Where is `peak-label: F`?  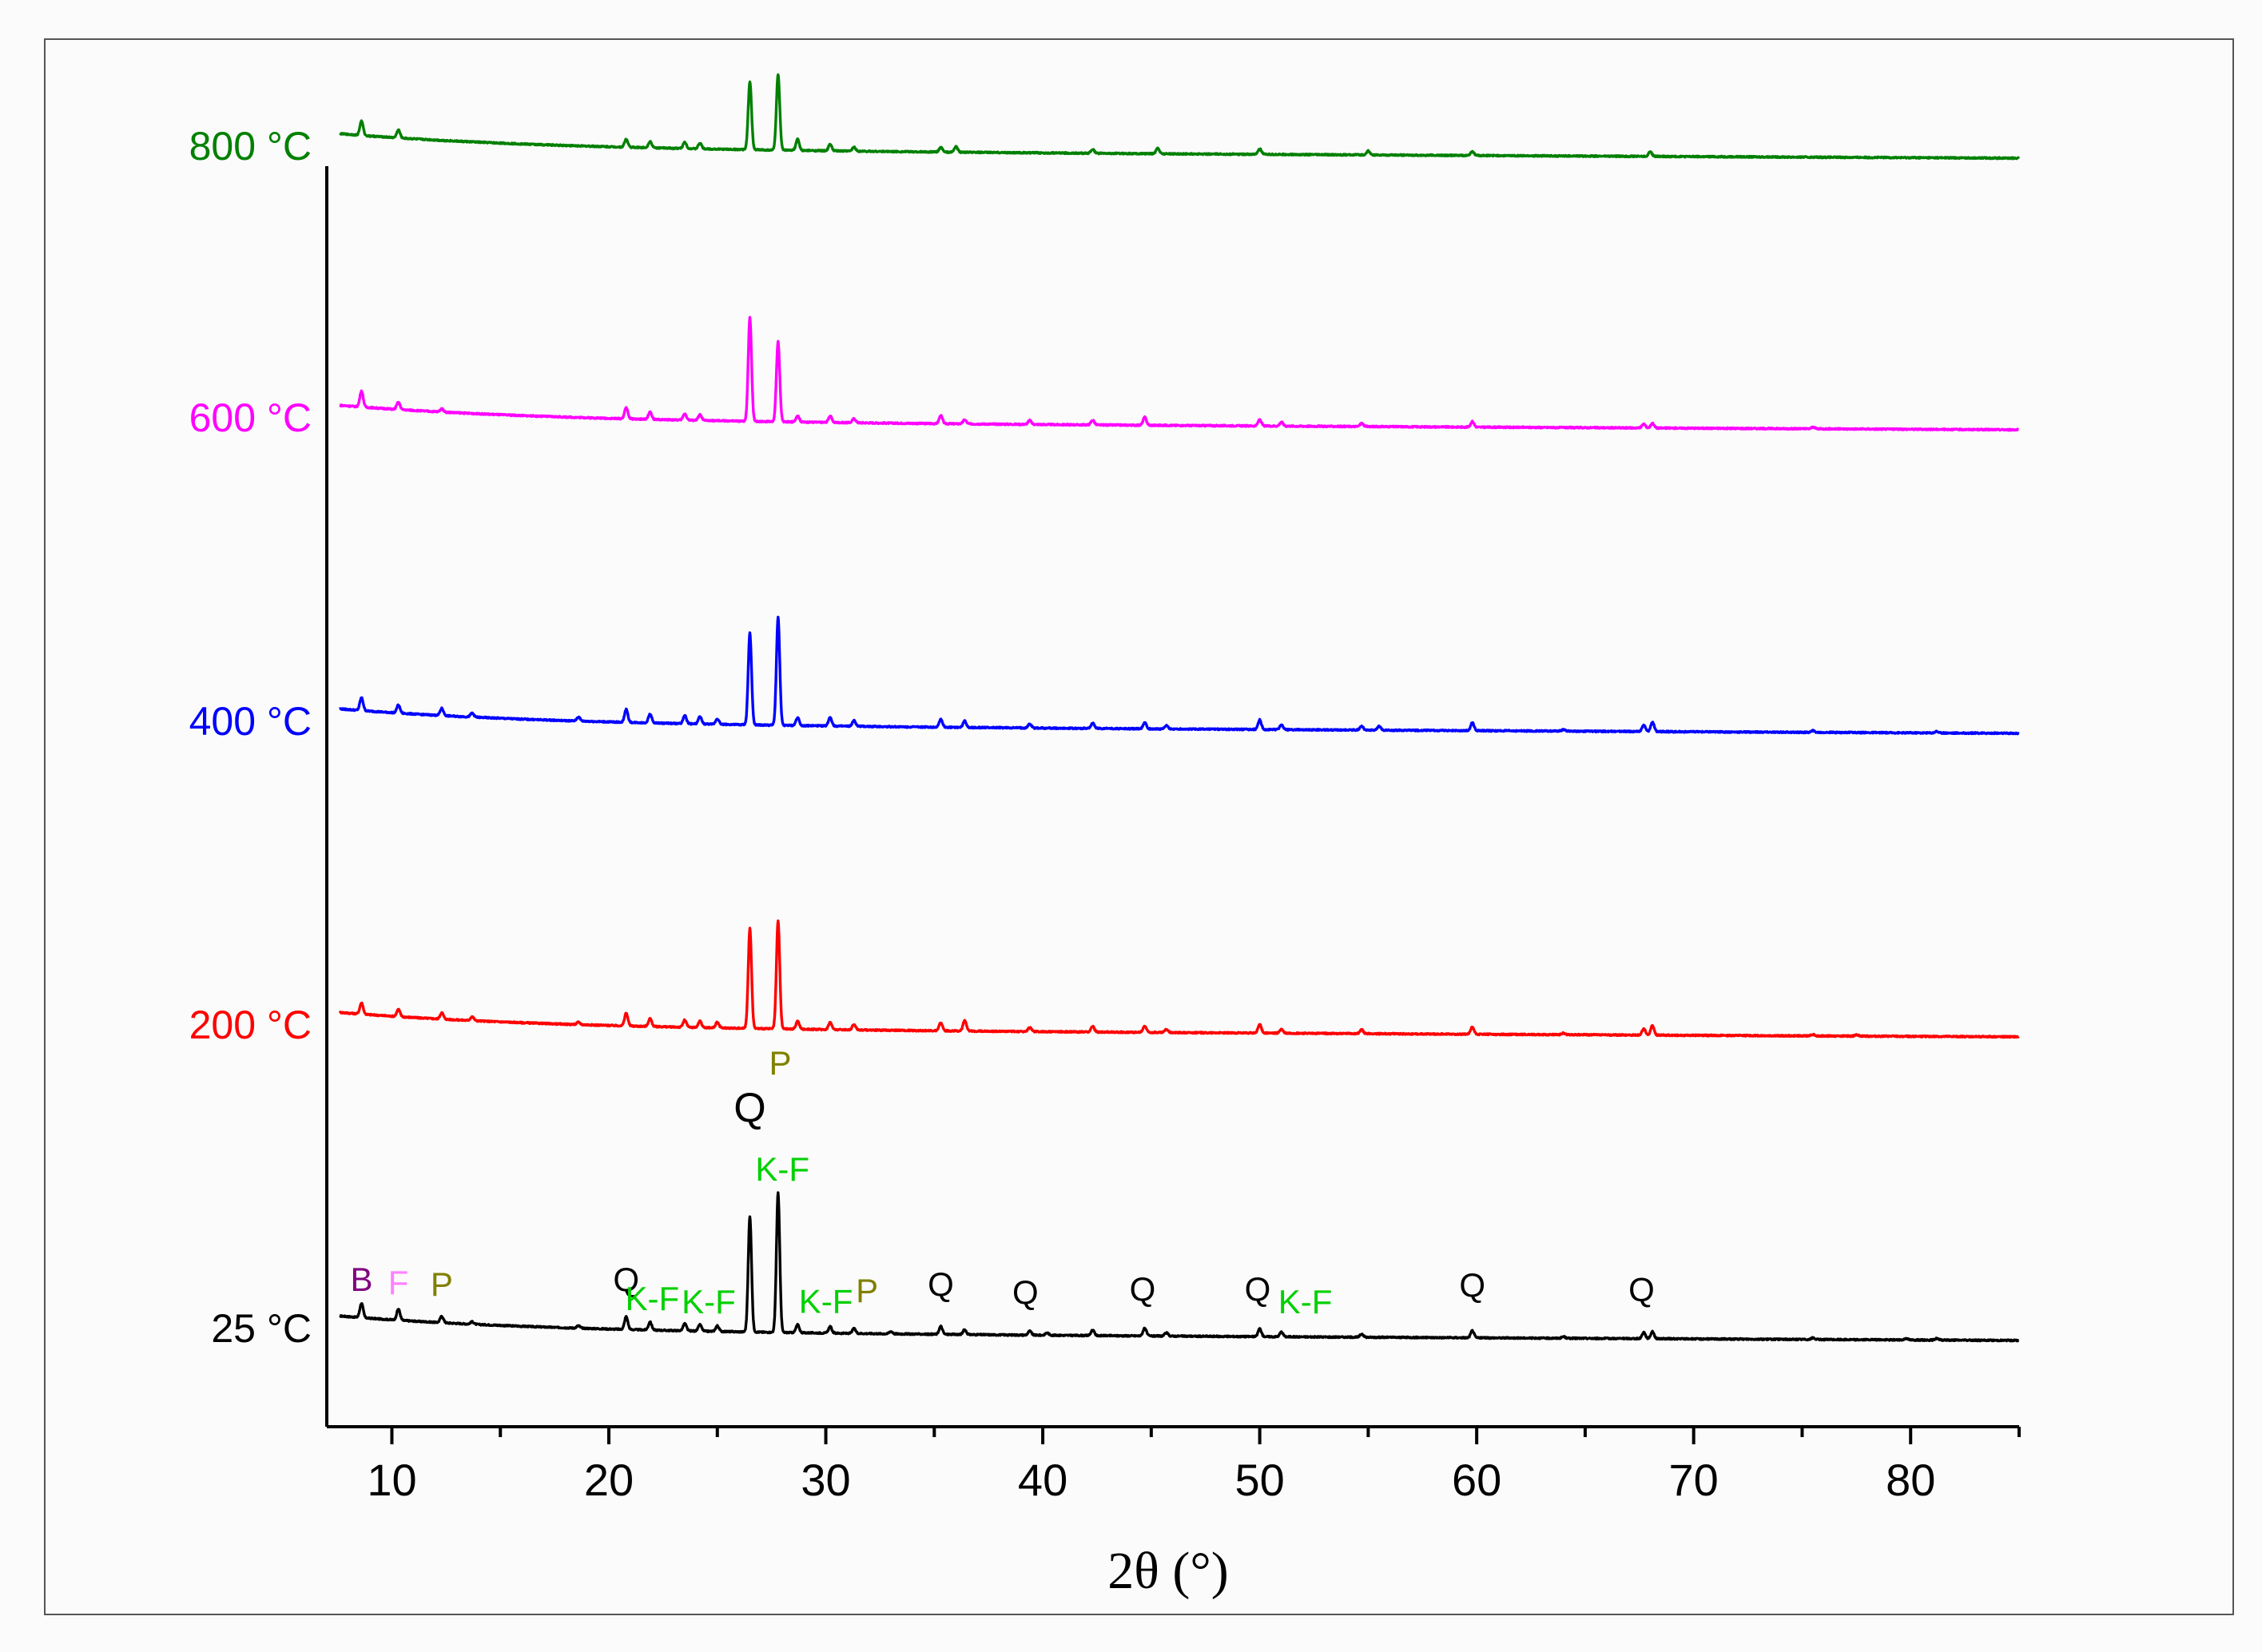
peak-label: F is located at coordinates (398, 1282).